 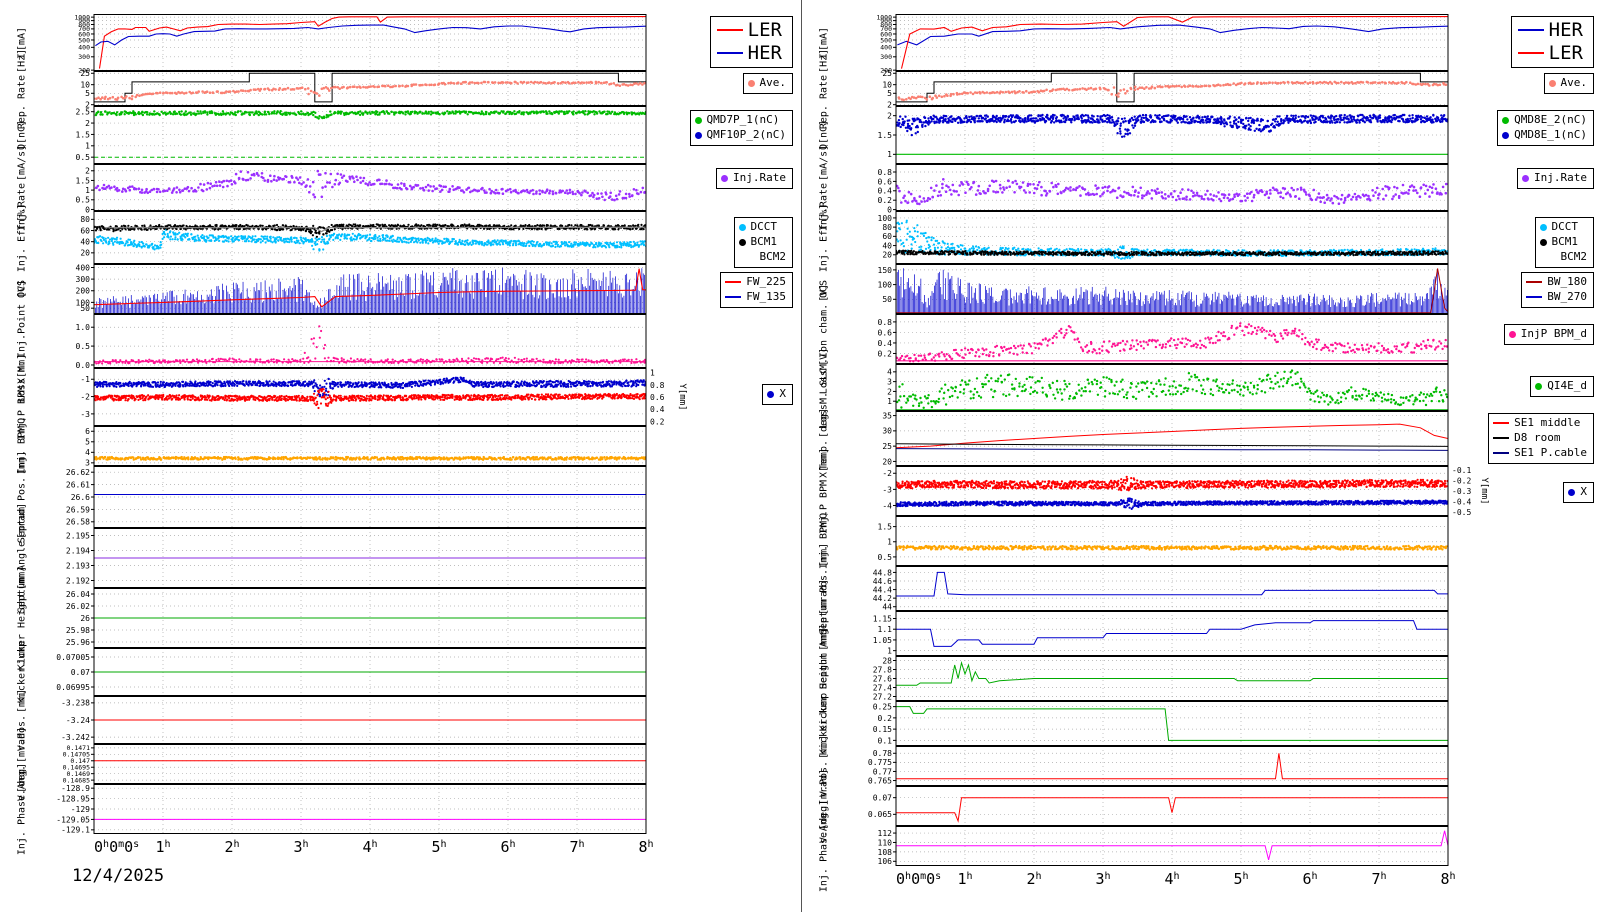 I want to click on y2-tick-label: 0.8, so click(x=657, y=385).